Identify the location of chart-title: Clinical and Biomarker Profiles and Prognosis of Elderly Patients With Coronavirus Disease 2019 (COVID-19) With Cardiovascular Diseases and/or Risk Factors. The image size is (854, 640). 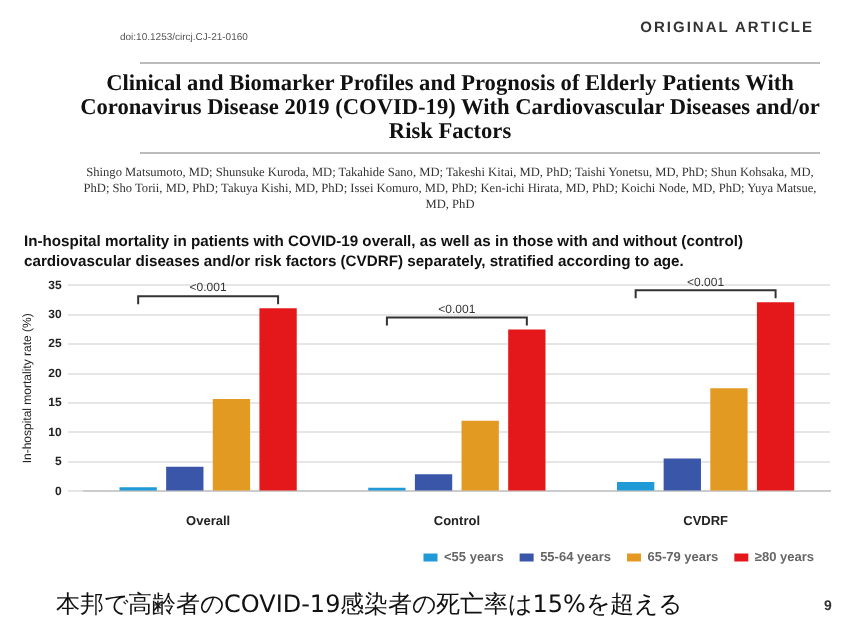
(450, 108).